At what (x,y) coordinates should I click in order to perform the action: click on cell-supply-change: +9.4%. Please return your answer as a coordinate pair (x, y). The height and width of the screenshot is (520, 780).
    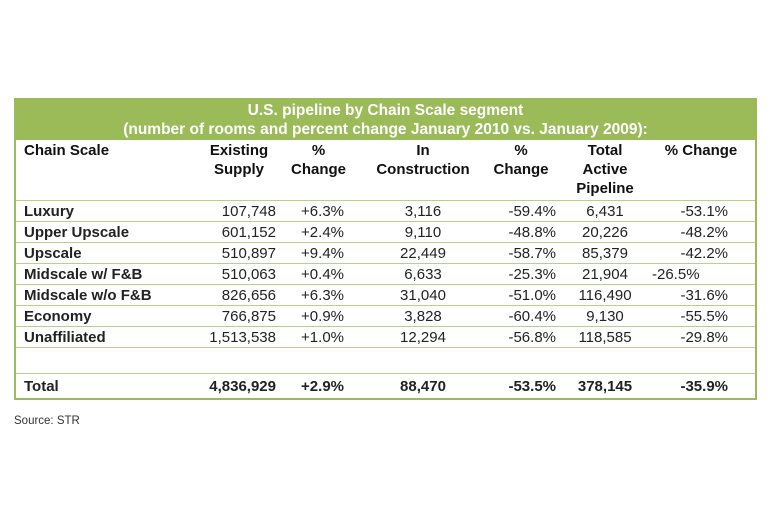
    Looking at the image, I should click on (322, 253).